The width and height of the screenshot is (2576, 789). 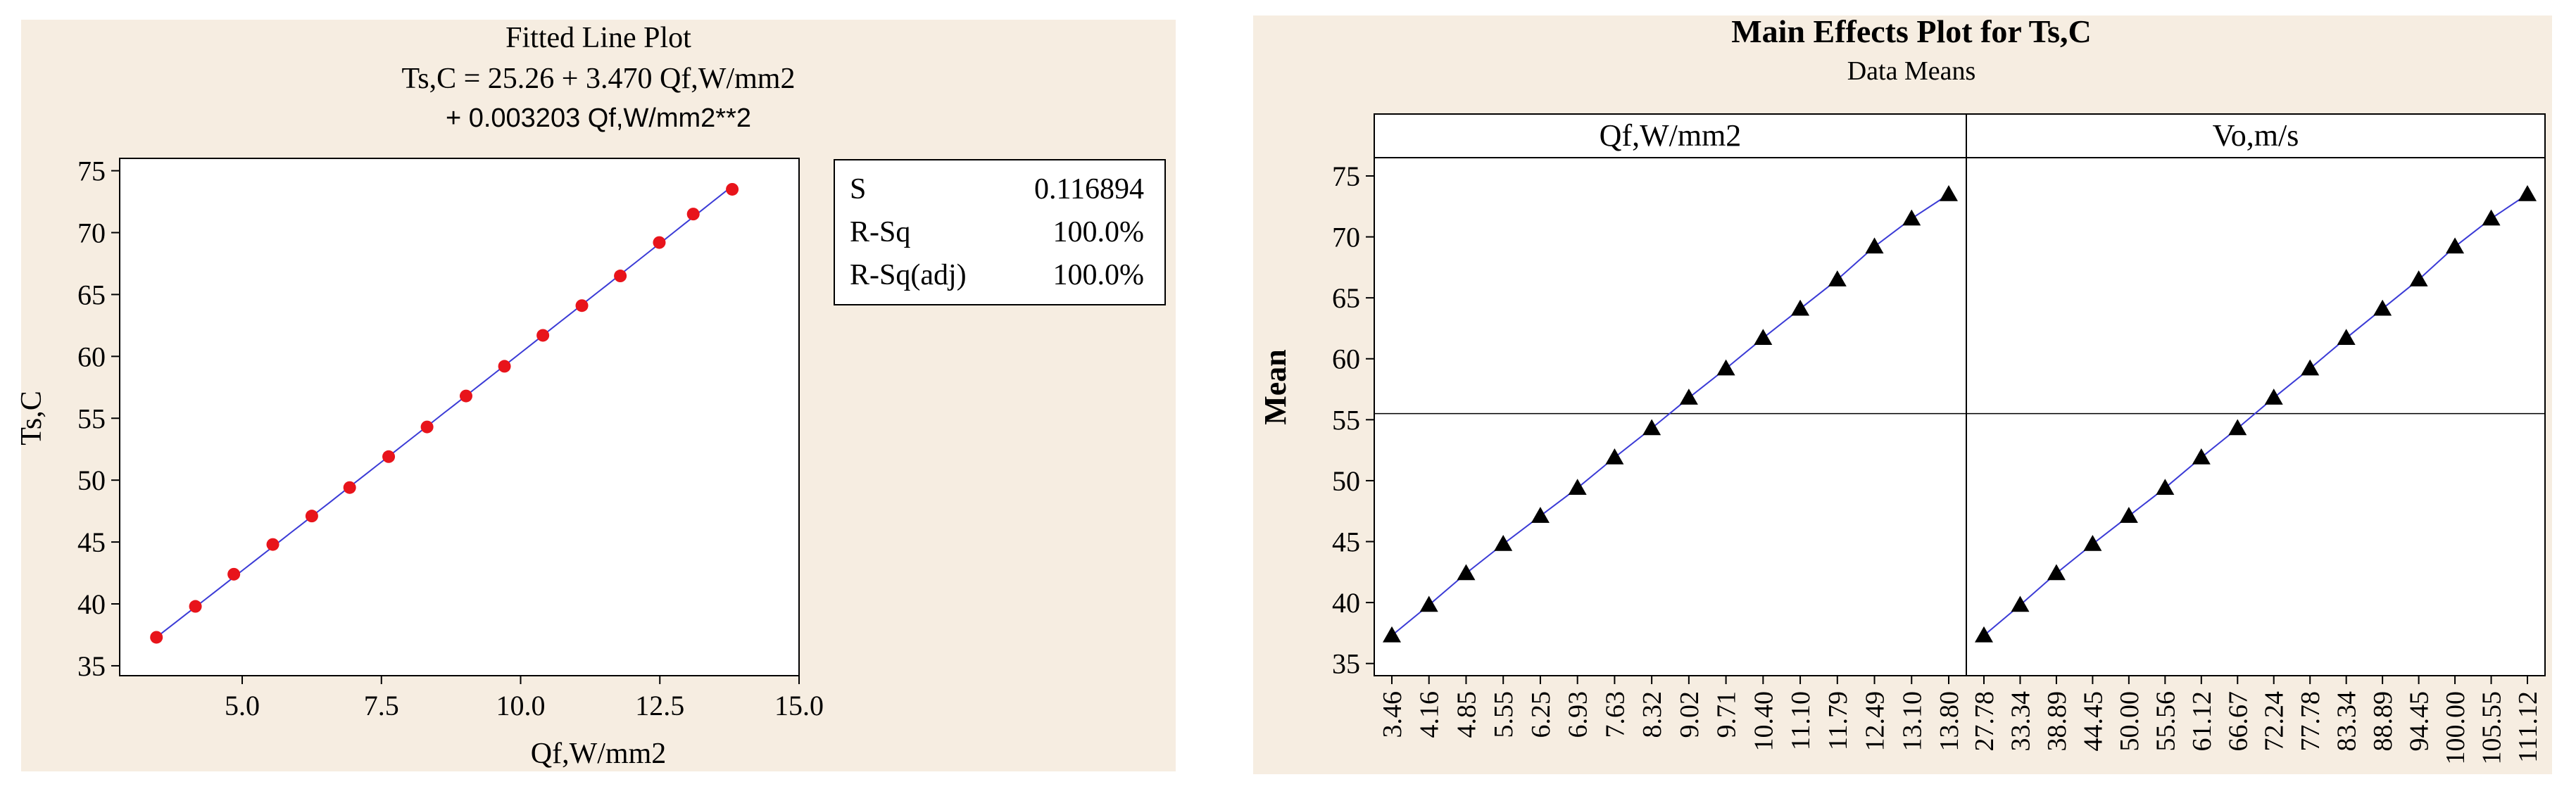 What do you see at coordinates (445, 411) in the screenshot?
I see `fitted-regression-line` at bounding box center [445, 411].